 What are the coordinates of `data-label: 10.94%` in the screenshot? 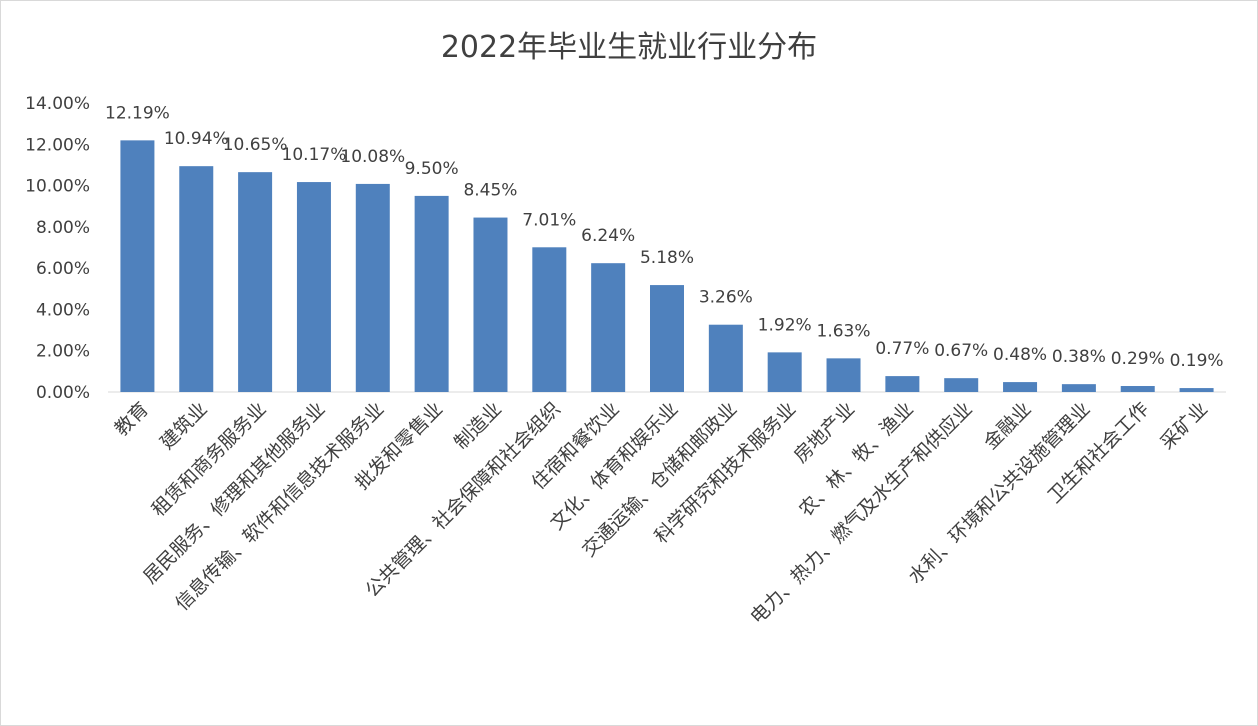 It's located at (196, 139).